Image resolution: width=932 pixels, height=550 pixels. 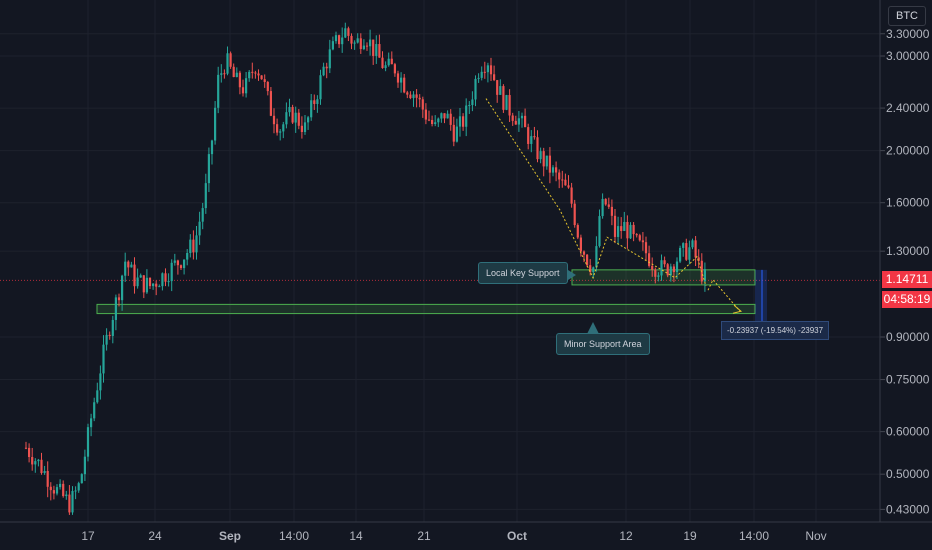 What do you see at coordinates (440, 301) in the screenshot?
I see `support-zones` at bounding box center [440, 301].